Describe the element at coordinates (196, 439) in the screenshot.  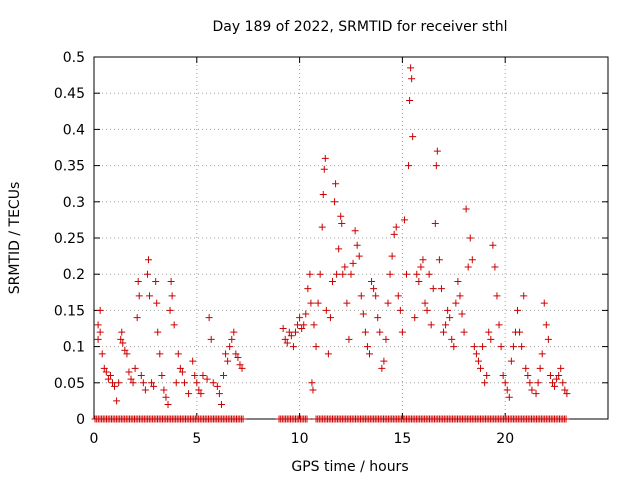
I see `x-tick-label: 5` at that location.